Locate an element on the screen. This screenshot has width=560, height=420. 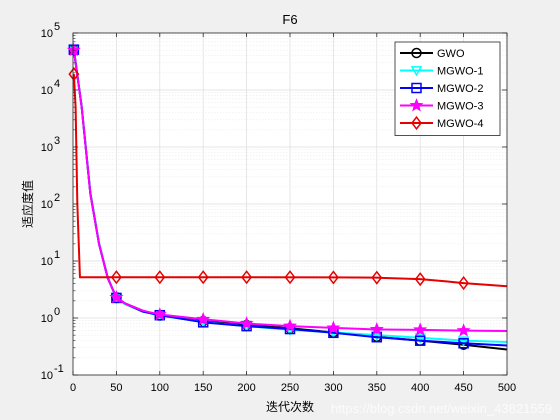
legend: GWO MGWO-1 MGWO-2 MGWO-3 MGWO-4 is located at coordinates (447, 88).